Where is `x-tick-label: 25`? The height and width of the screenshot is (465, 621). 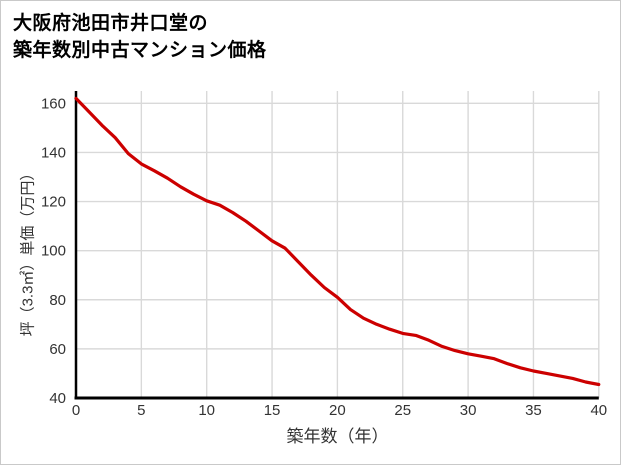 x-tick-label: 25 is located at coordinates (402, 410).